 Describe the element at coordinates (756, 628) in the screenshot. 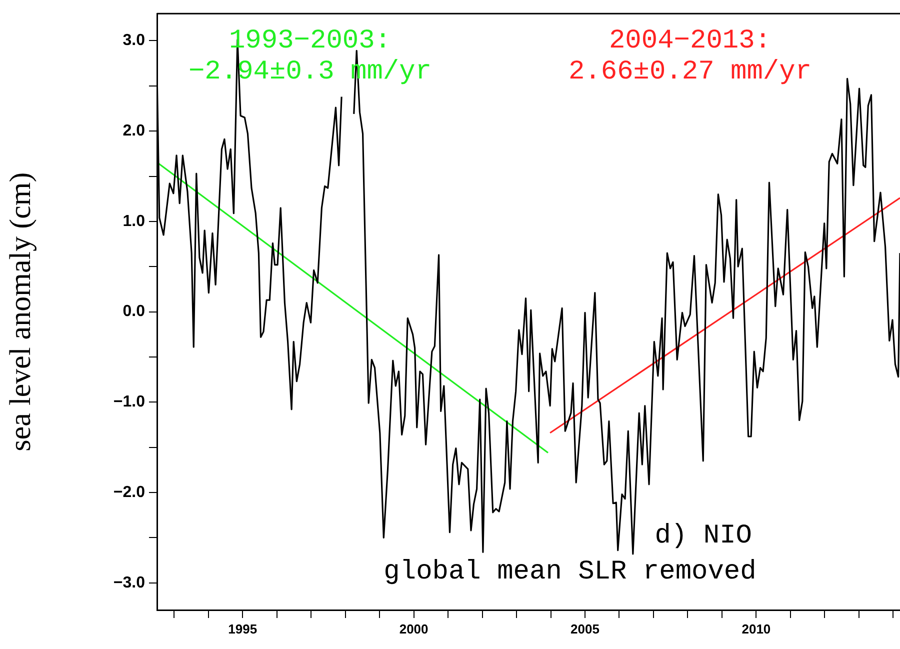

I see `x-tick-label: 2010` at that location.